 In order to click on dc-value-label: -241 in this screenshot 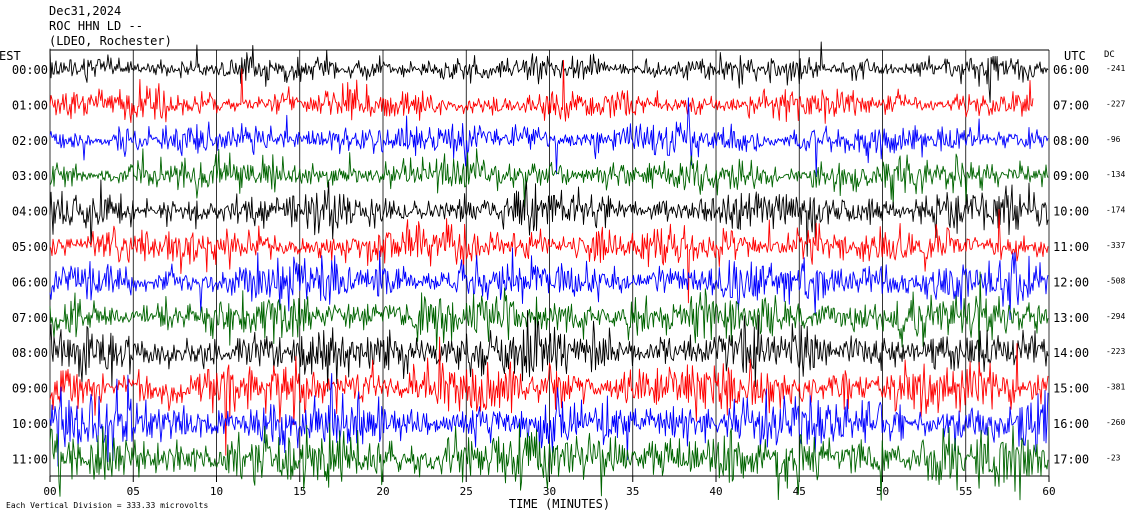, I will do `click(1115, 68)`.